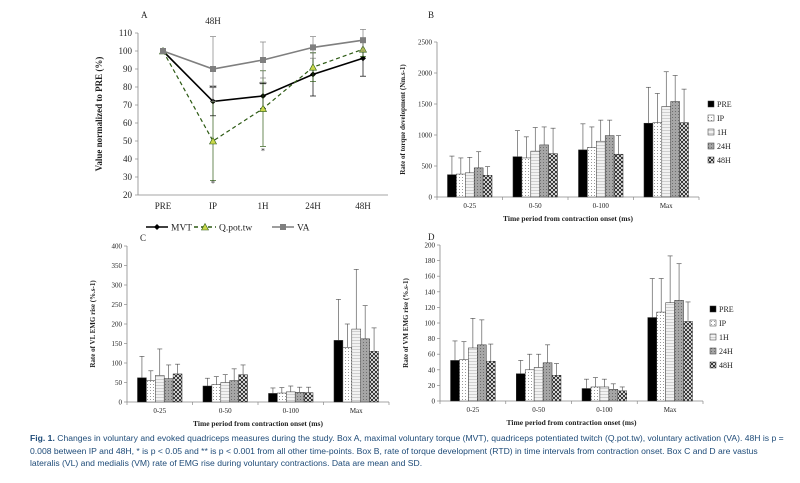 Image resolution: width=800 pixels, height=483 pixels. Describe the element at coordinates (430, 308) in the screenshot. I see `y-tick-label: 120` at that location.